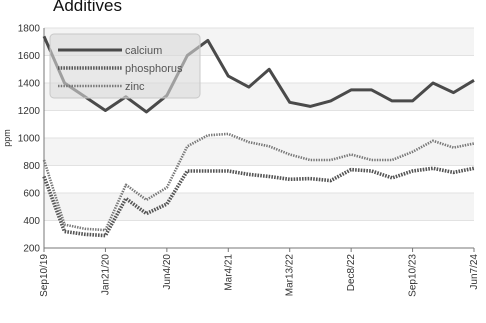 The height and width of the screenshot is (323, 486). Describe the element at coordinates (351, 273) in the screenshot. I see `x-tick-label: Dec8/22` at that location.